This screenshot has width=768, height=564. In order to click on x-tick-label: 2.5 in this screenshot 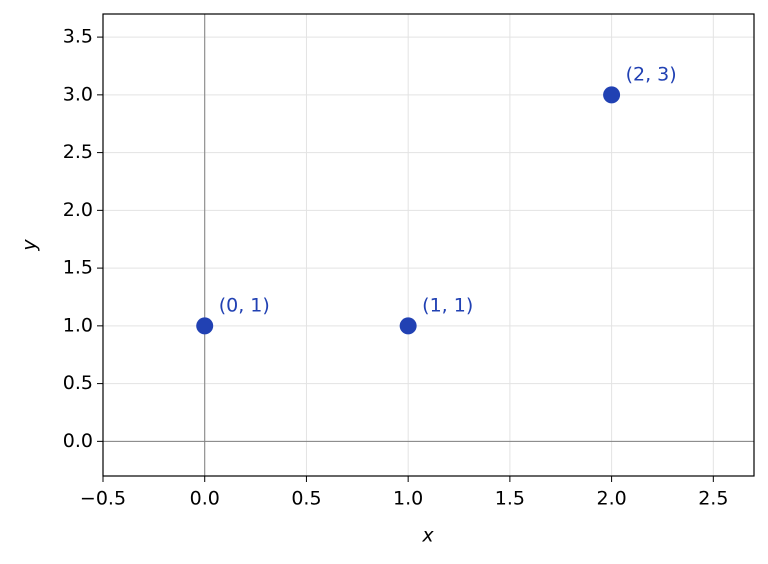, I will do `click(713, 499)`.